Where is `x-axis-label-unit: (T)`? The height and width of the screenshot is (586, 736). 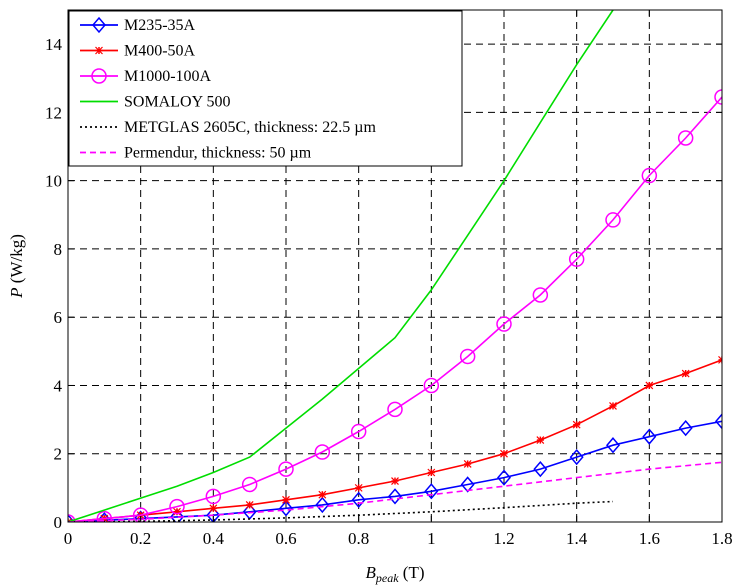 x-axis-label-unit: (T) is located at coordinates (412, 572).